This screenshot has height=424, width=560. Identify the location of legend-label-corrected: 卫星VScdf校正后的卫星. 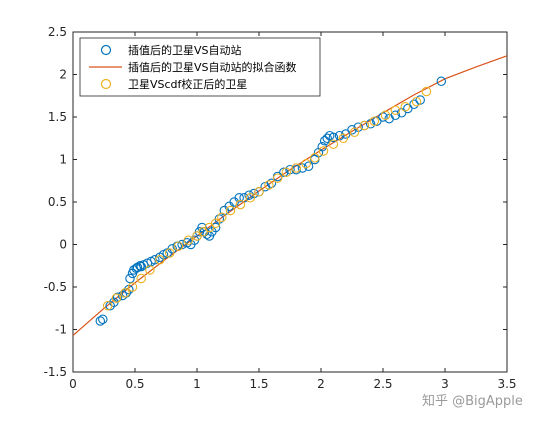
(187, 84).